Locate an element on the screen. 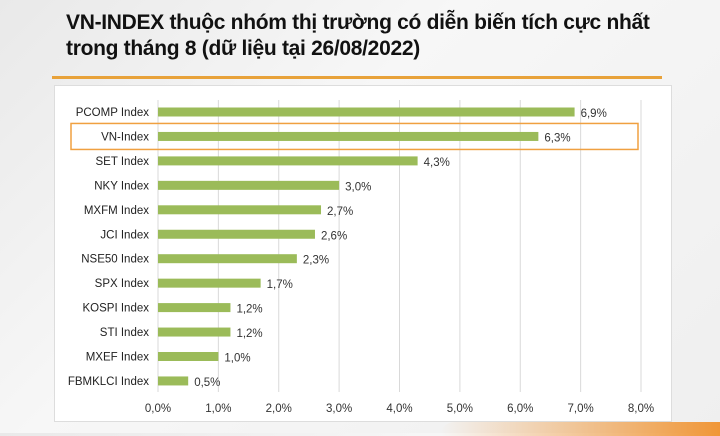  category-label: JCI Index is located at coordinates (124, 235).